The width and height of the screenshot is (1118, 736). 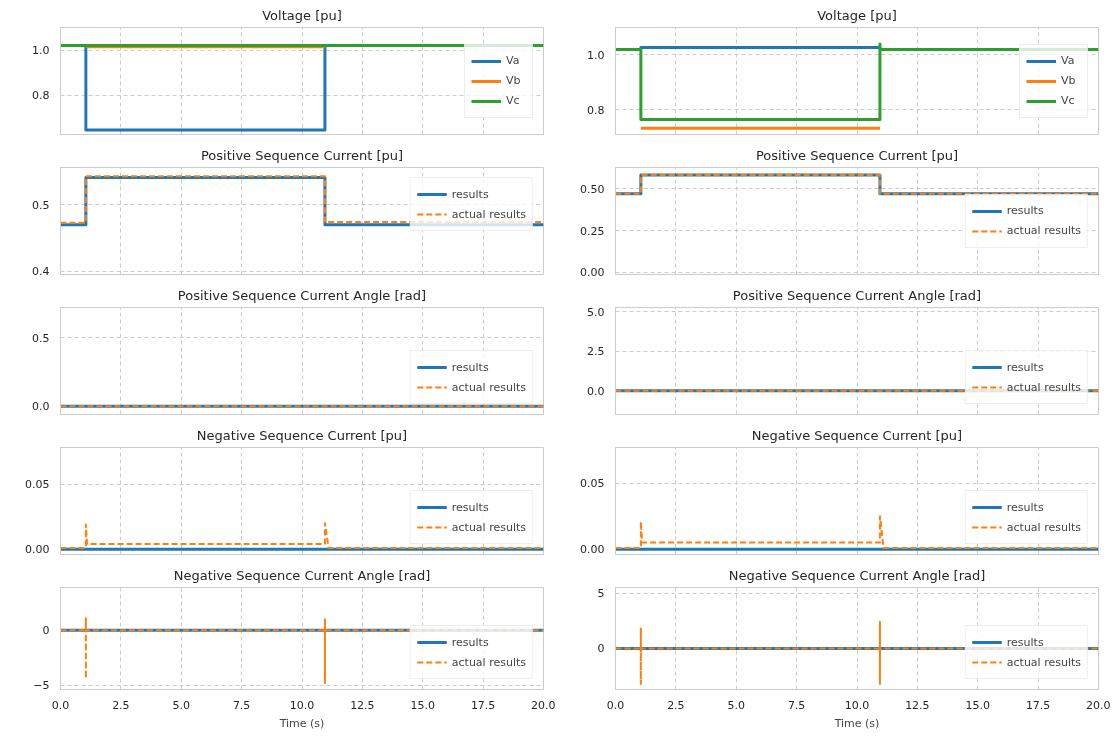 What do you see at coordinates (596, 352) in the screenshot?
I see `y-tick-label: 2.5` at bounding box center [596, 352].